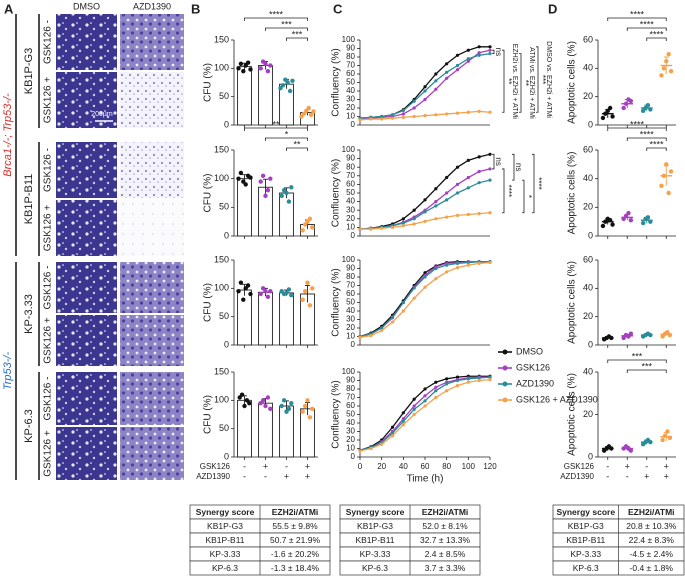 The height and width of the screenshot is (577, 685). Describe the element at coordinates (557, 399) in the screenshot. I see `legend-label: GSK126 + AZD1390` at that location.